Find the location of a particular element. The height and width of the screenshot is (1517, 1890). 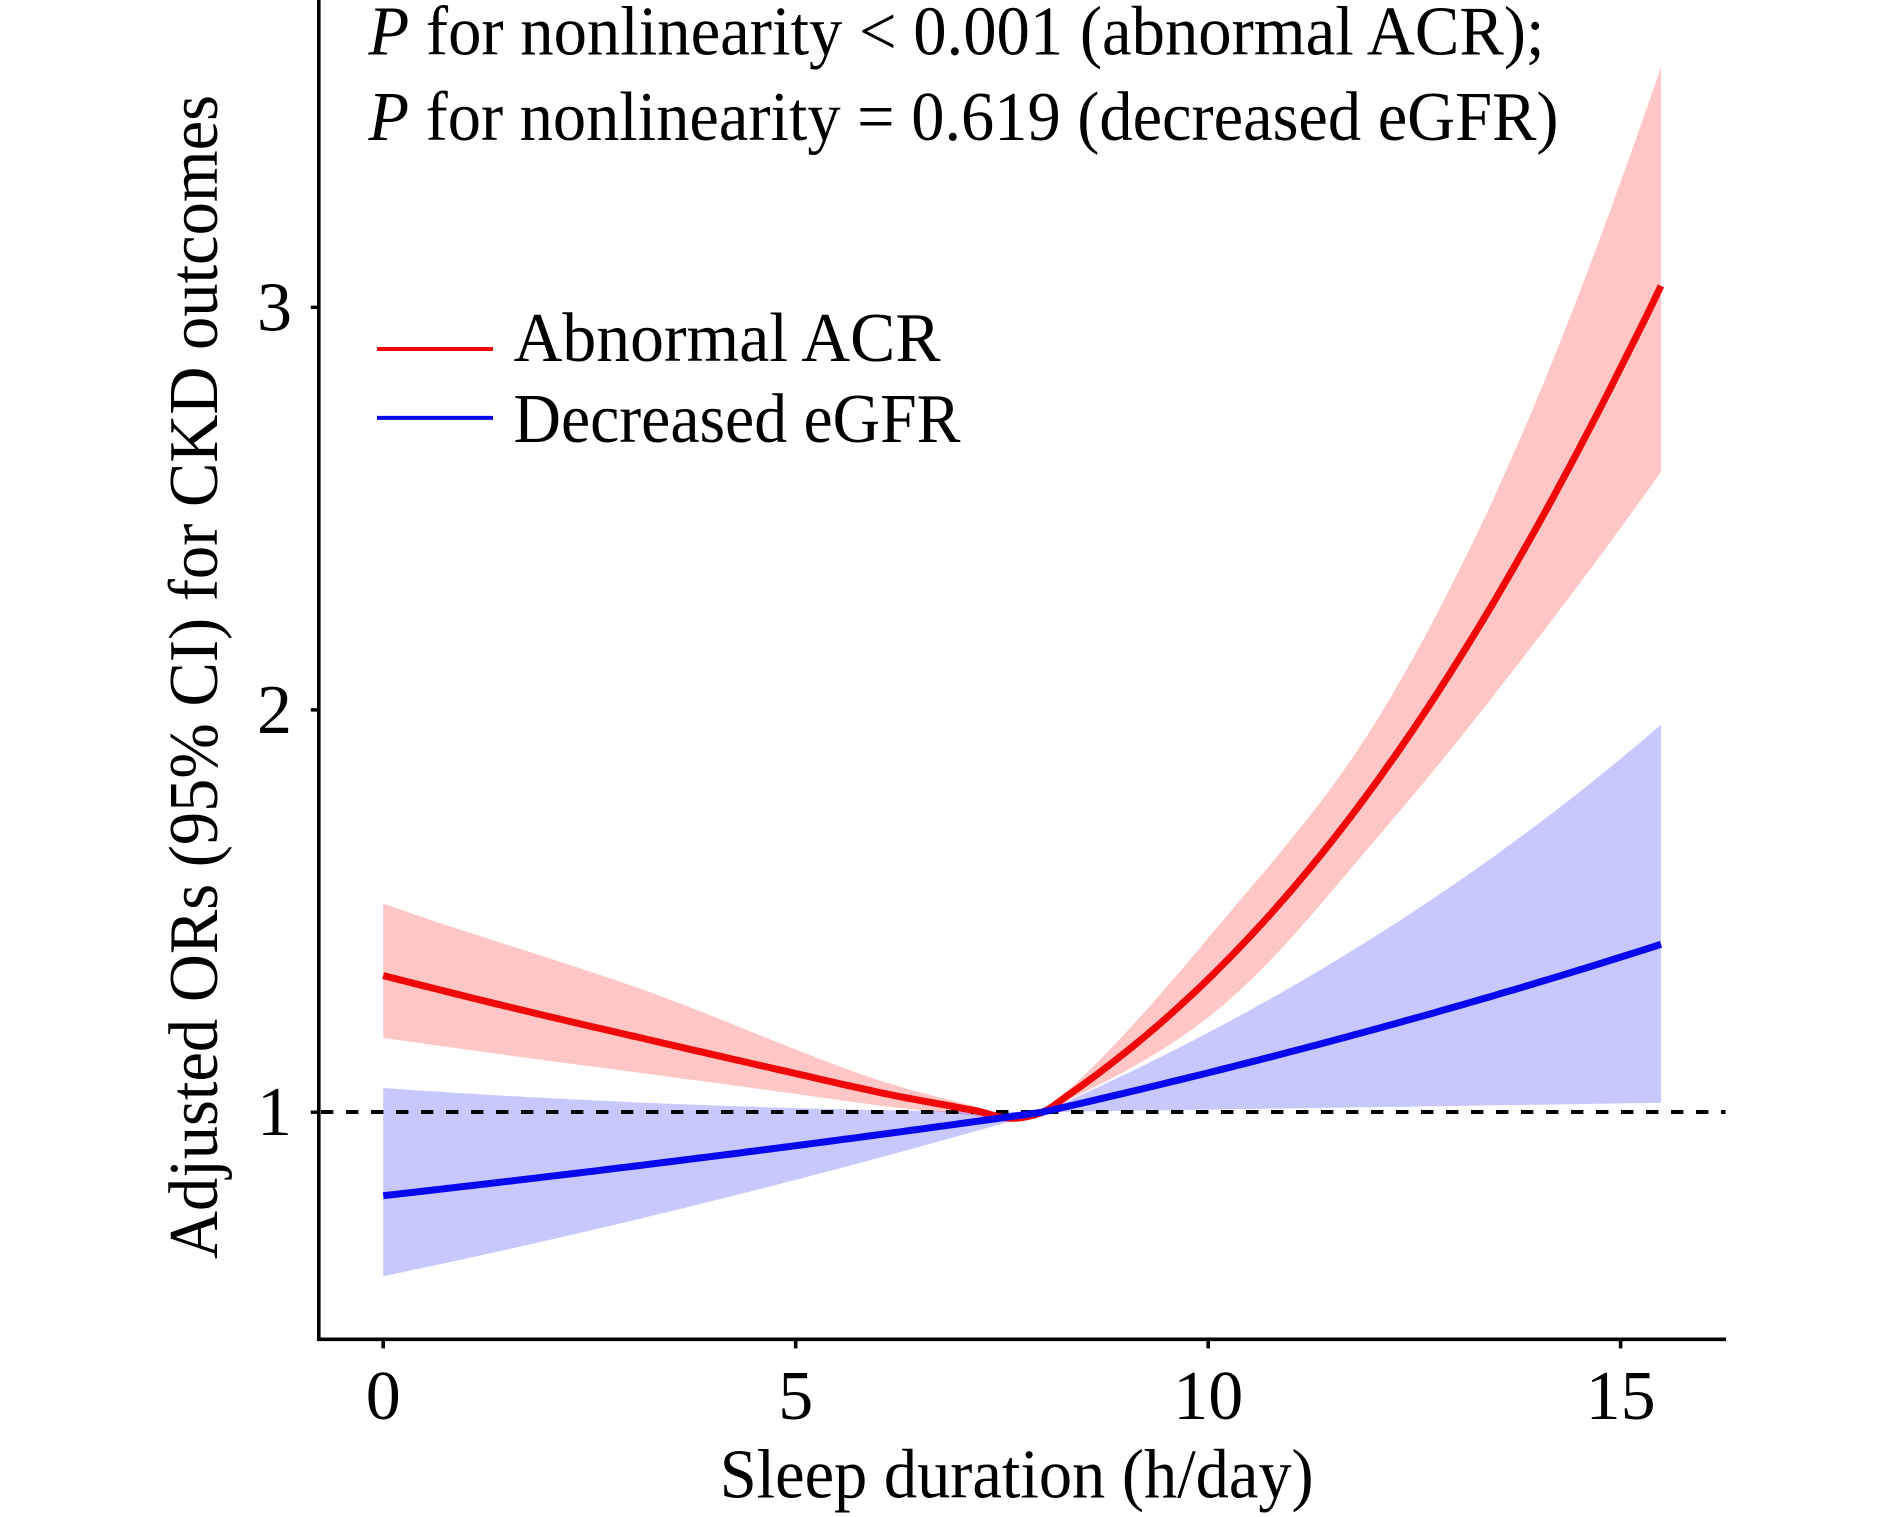

svg-text: 2 is located at coordinates (274, 710).